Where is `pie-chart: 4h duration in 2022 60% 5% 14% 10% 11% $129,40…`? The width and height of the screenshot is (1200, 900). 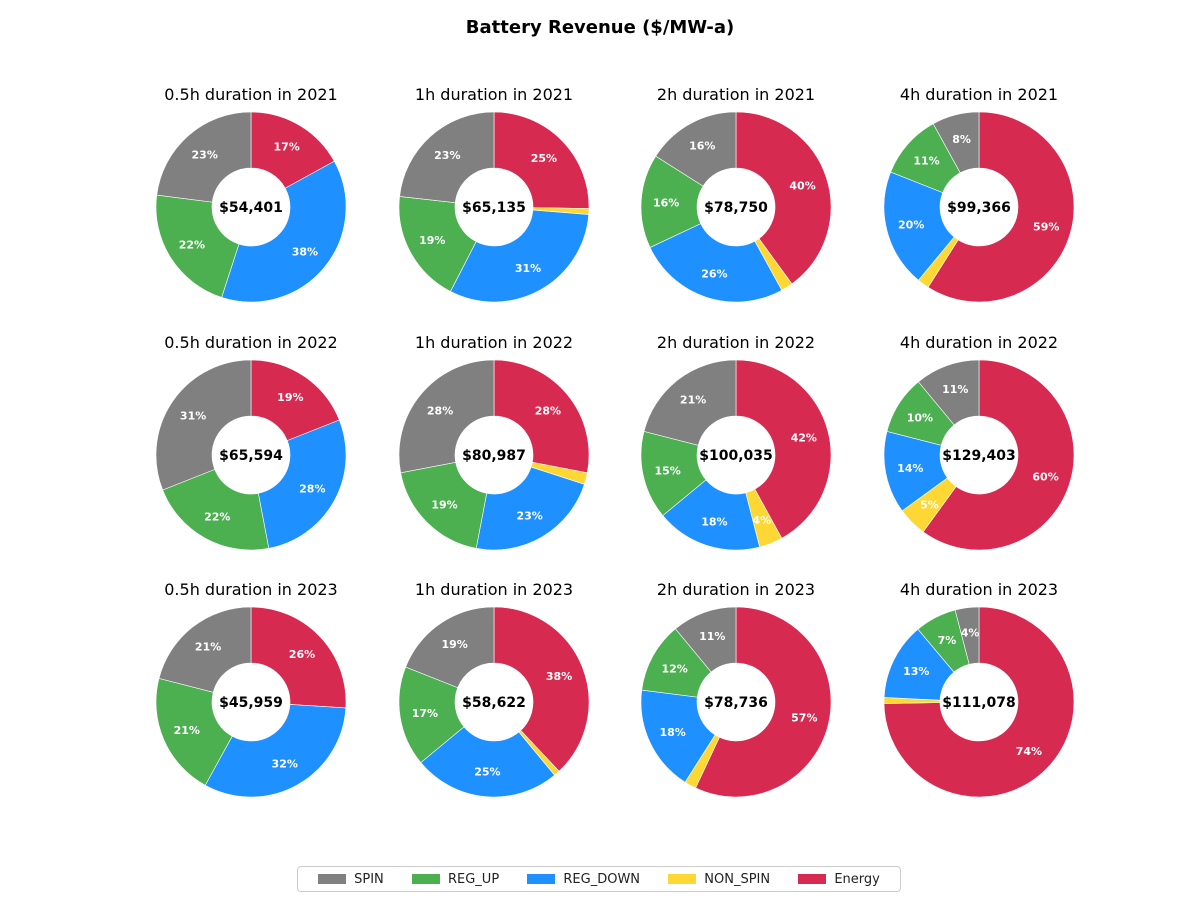
pie-chart: 4h duration in 2022 60% 5% 14% 10% 11% $129,40… is located at coordinates (979, 442).